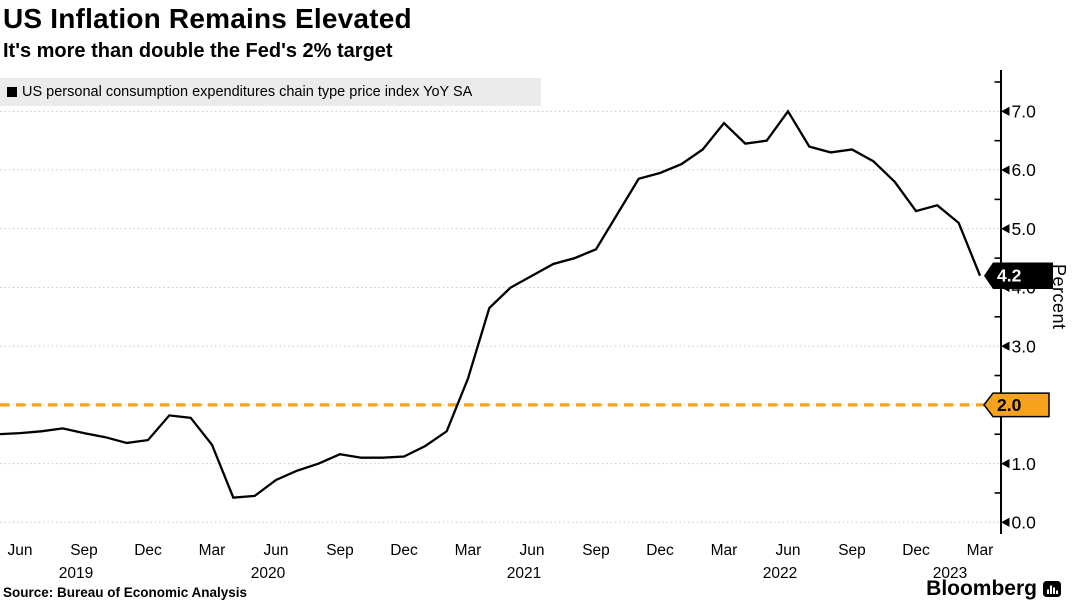  What do you see at coordinates (1024, 346) in the screenshot?
I see `y-axis-tick-label: 3.0` at bounding box center [1024, 346].